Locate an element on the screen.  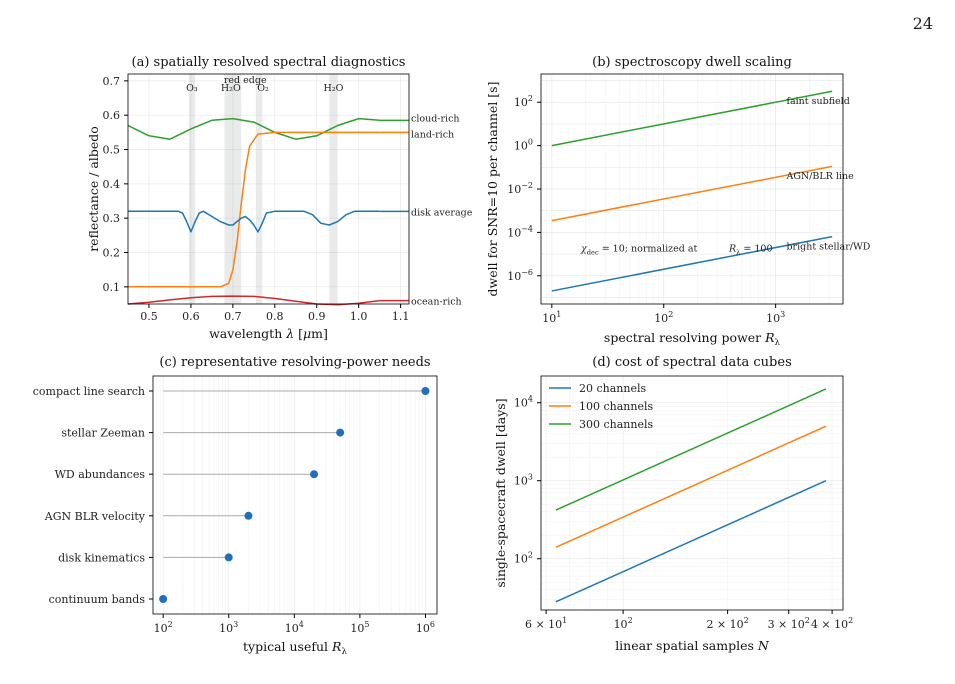
category-label: continuum bands is located at coordinates (97, 599).